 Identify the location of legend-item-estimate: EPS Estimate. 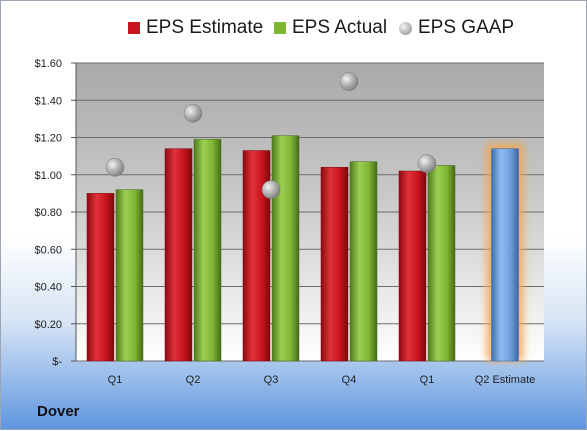
(195, 28).